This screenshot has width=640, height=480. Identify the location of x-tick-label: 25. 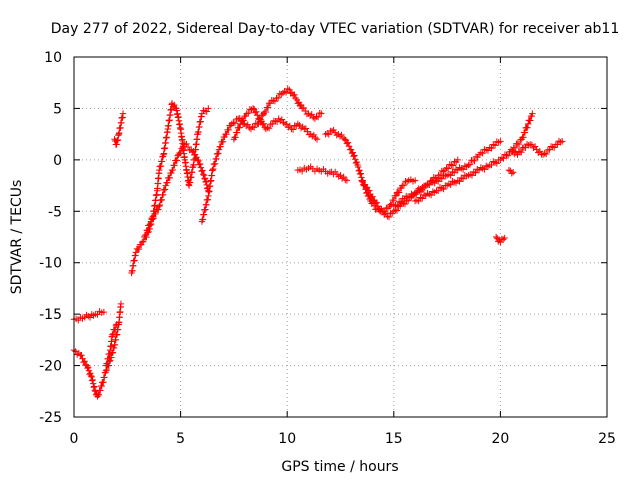
(607, 439).